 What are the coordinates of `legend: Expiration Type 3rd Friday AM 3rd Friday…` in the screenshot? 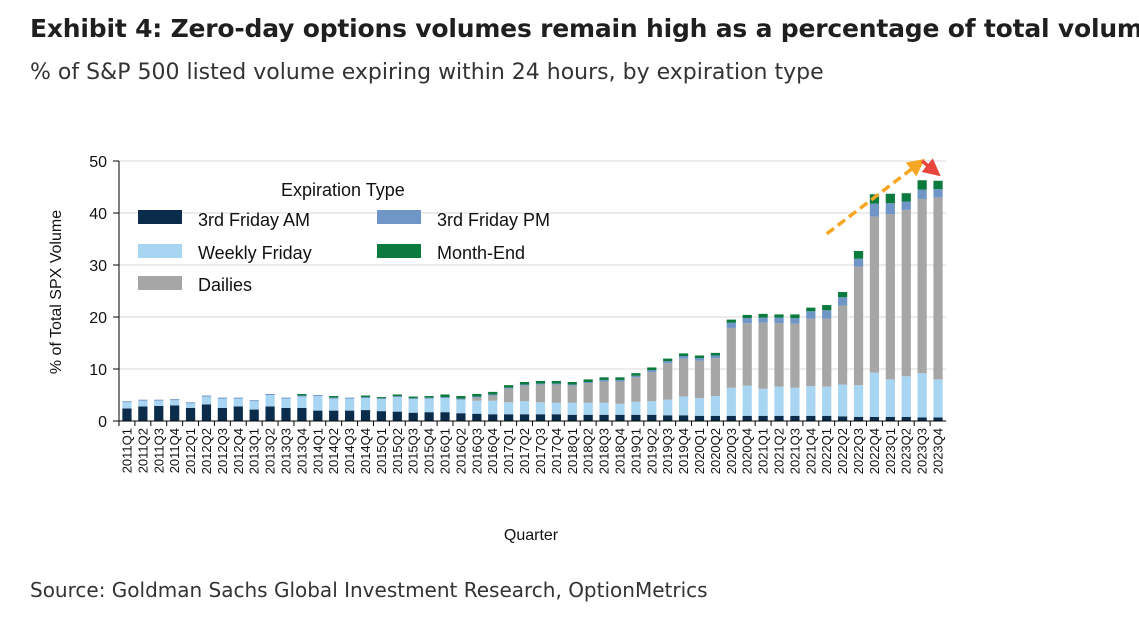 It's located at (344, 237).